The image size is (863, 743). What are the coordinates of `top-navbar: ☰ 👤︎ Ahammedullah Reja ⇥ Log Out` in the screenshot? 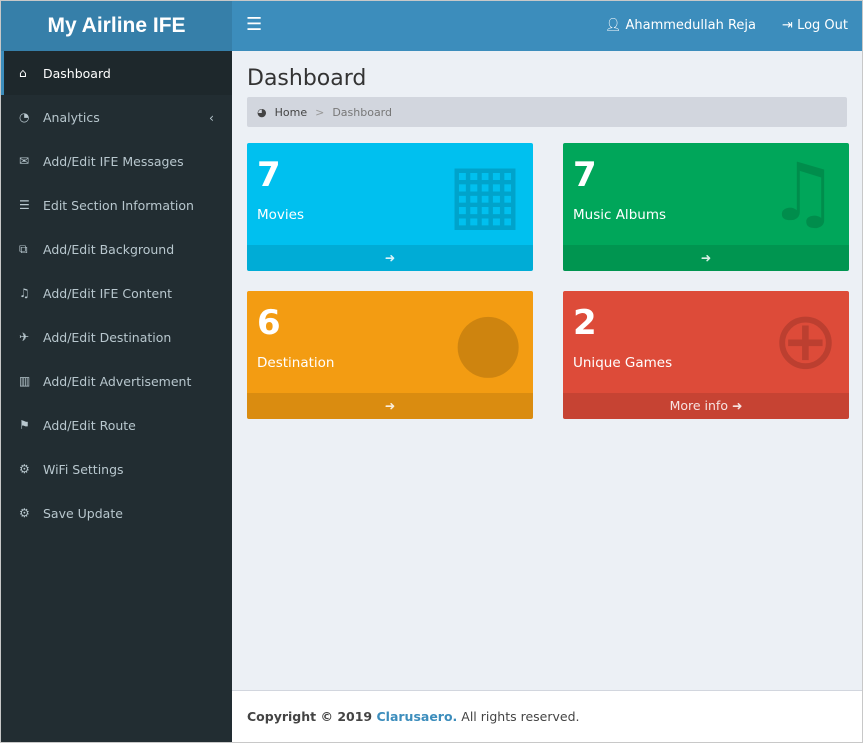 It's located at (547, 26).